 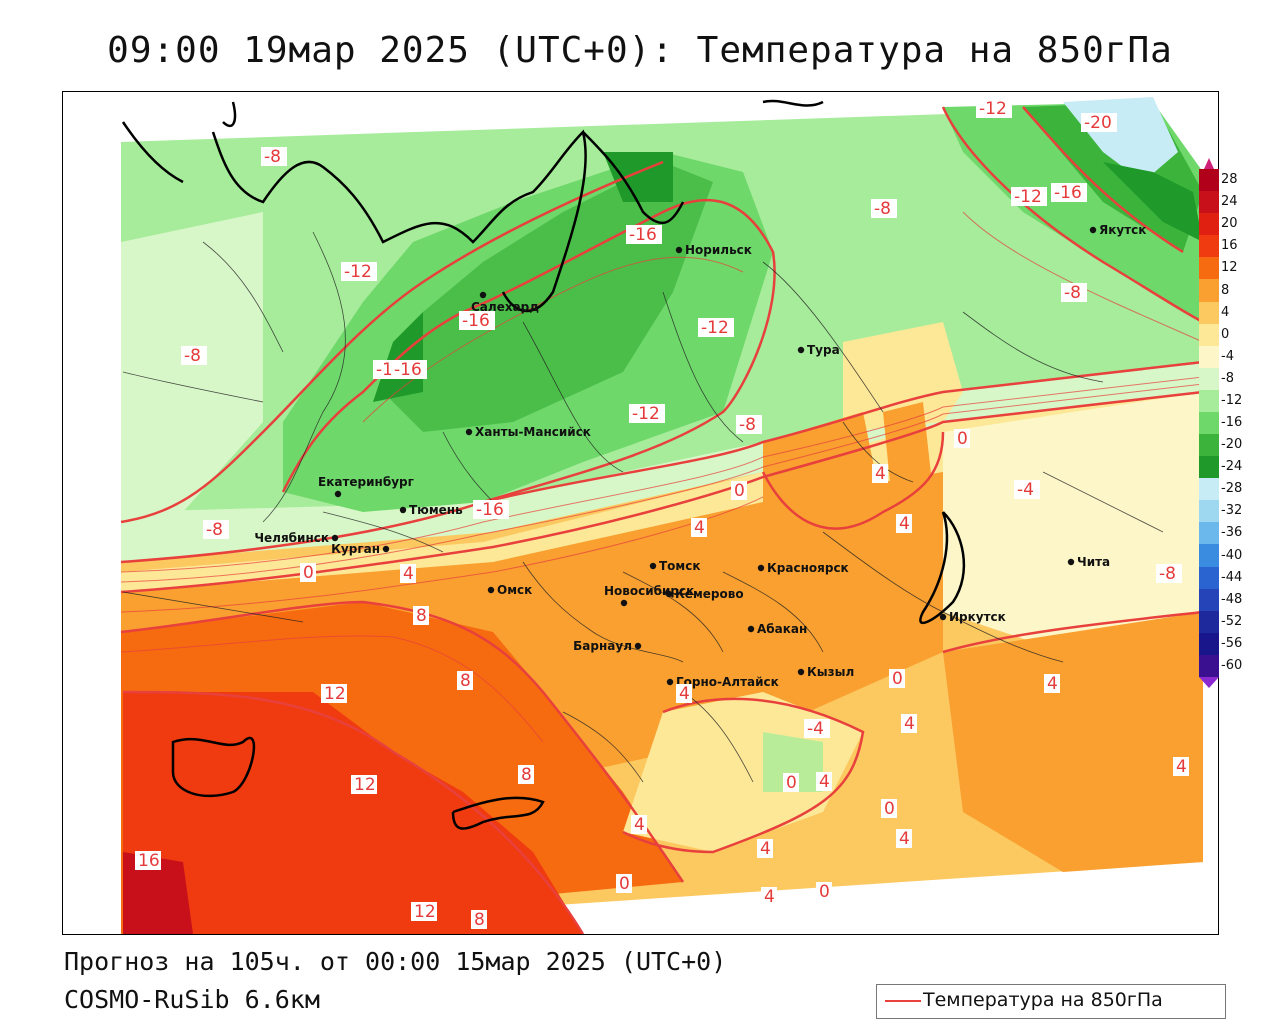 I want to click on legend: Температура на 850гПа, so click(x=1051, y=1001).